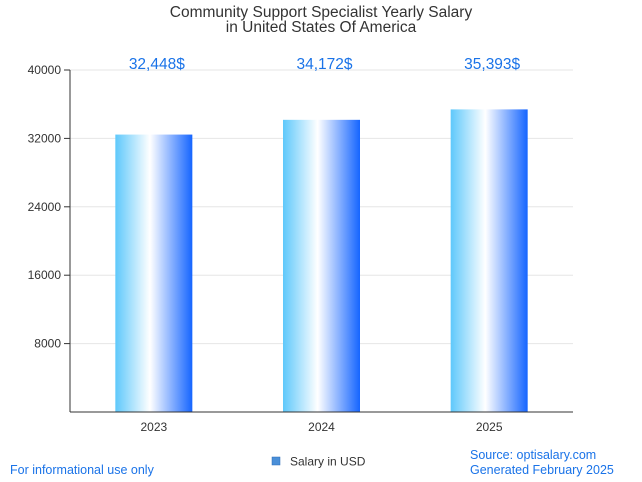 This screenshot has height=482, width=642. I want to click on y-tick-label: 32000, so click(45, 138).